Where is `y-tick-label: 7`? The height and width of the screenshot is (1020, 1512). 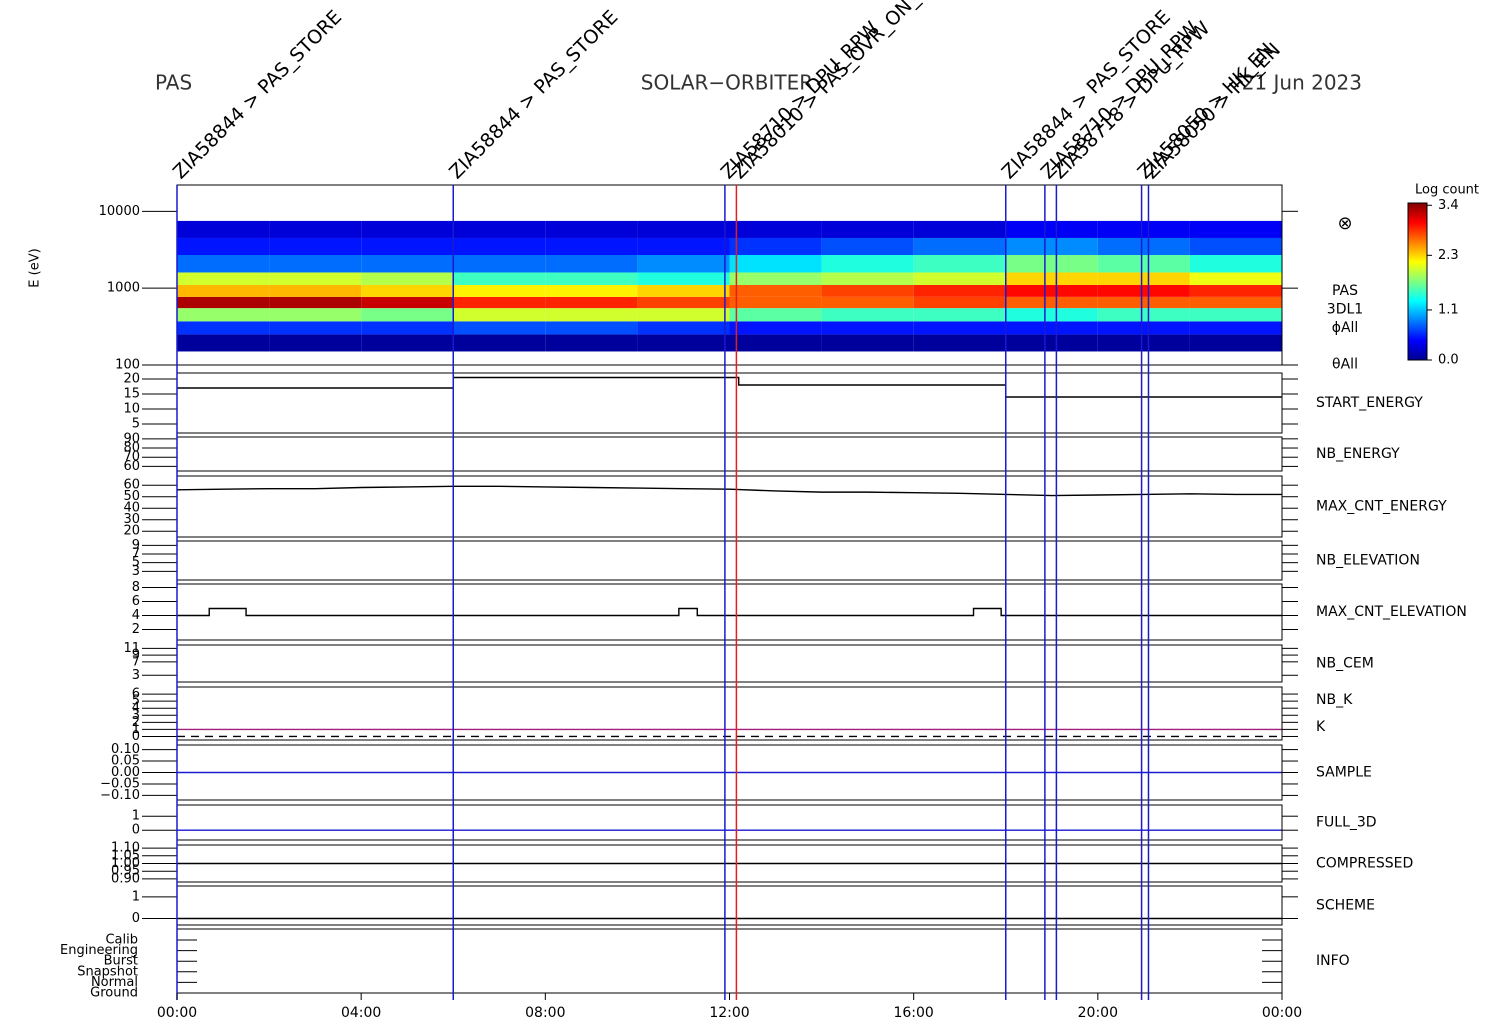 y-tick-label: 7 is located at coordinates (136, 661).